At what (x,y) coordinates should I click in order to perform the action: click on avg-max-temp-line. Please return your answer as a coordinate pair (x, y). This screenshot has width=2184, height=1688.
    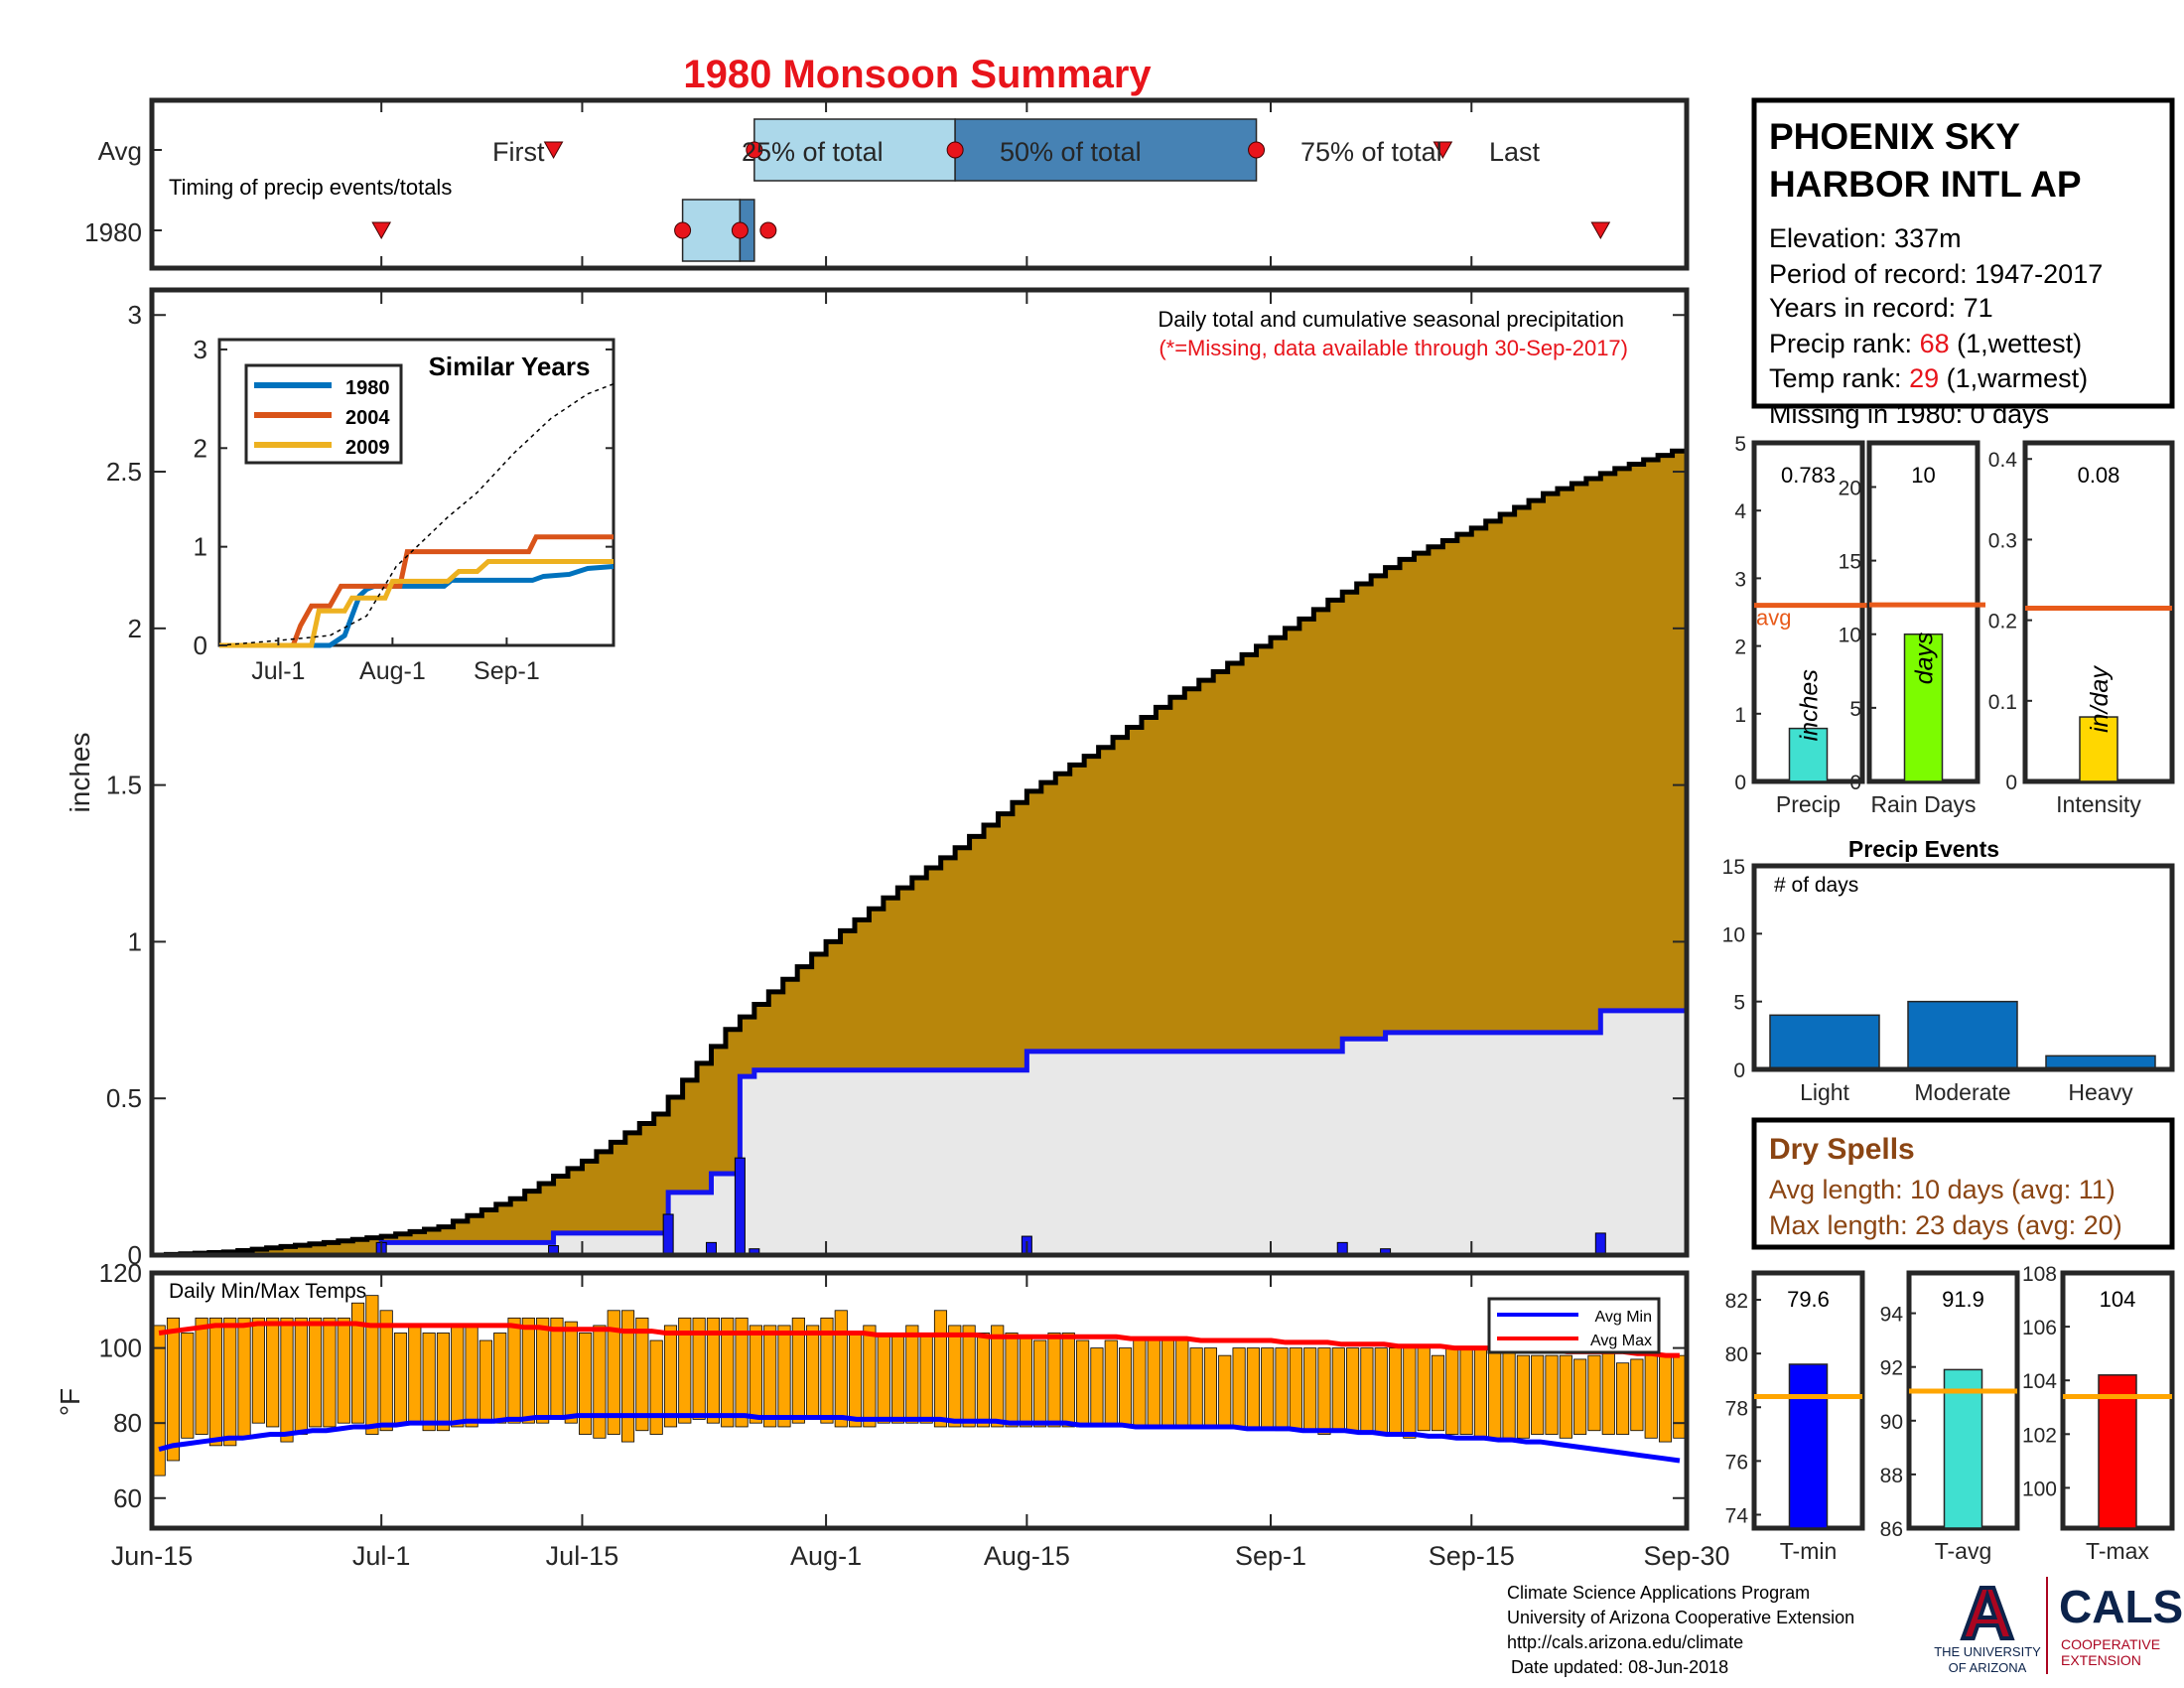
    Looking at the image, I should click on (919, 1339).